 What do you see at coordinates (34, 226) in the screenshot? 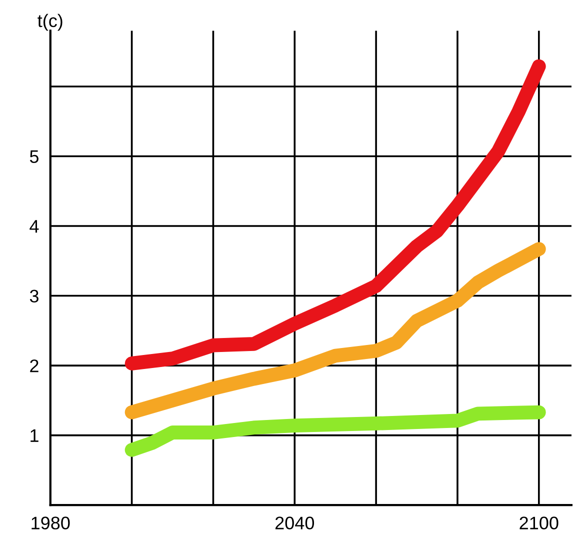
I see `y-tick-label: 4` at bounding box center [34, 226].